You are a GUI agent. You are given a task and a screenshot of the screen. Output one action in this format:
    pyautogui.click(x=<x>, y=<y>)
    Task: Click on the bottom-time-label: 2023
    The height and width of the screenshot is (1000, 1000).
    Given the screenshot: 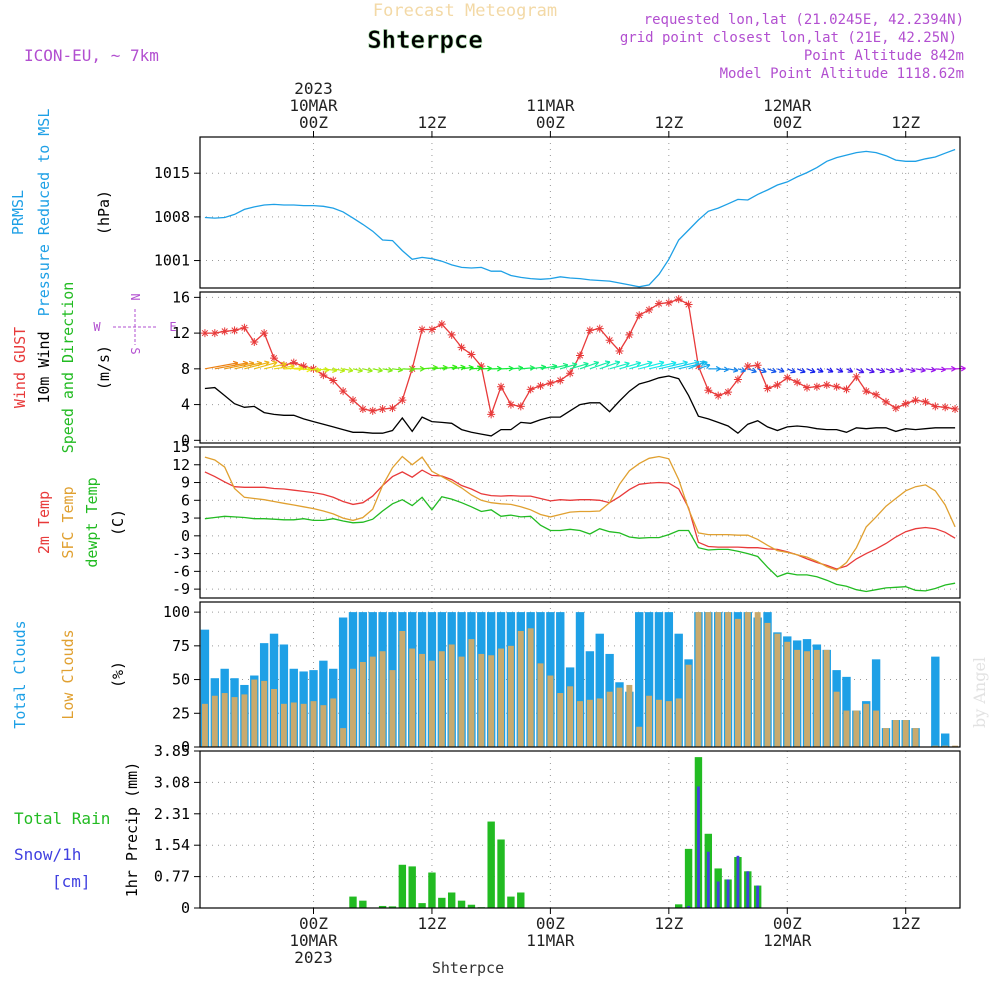 What is the action you would take?
    pyautogui.click(x=313, y=957)
    